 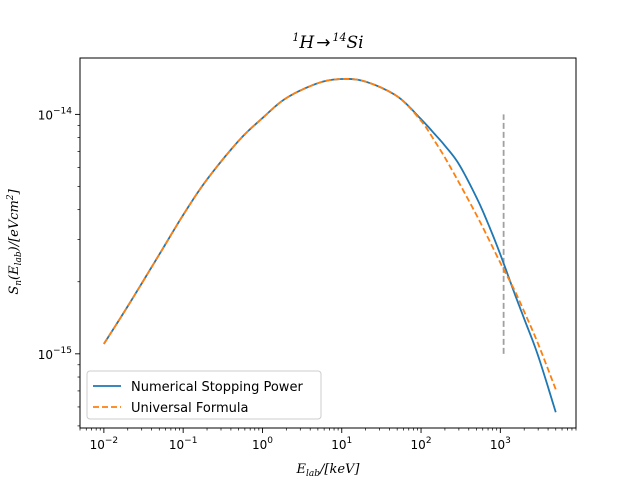 I want to click on x-tick-label: 10⁰, so click(x=262, y=444).